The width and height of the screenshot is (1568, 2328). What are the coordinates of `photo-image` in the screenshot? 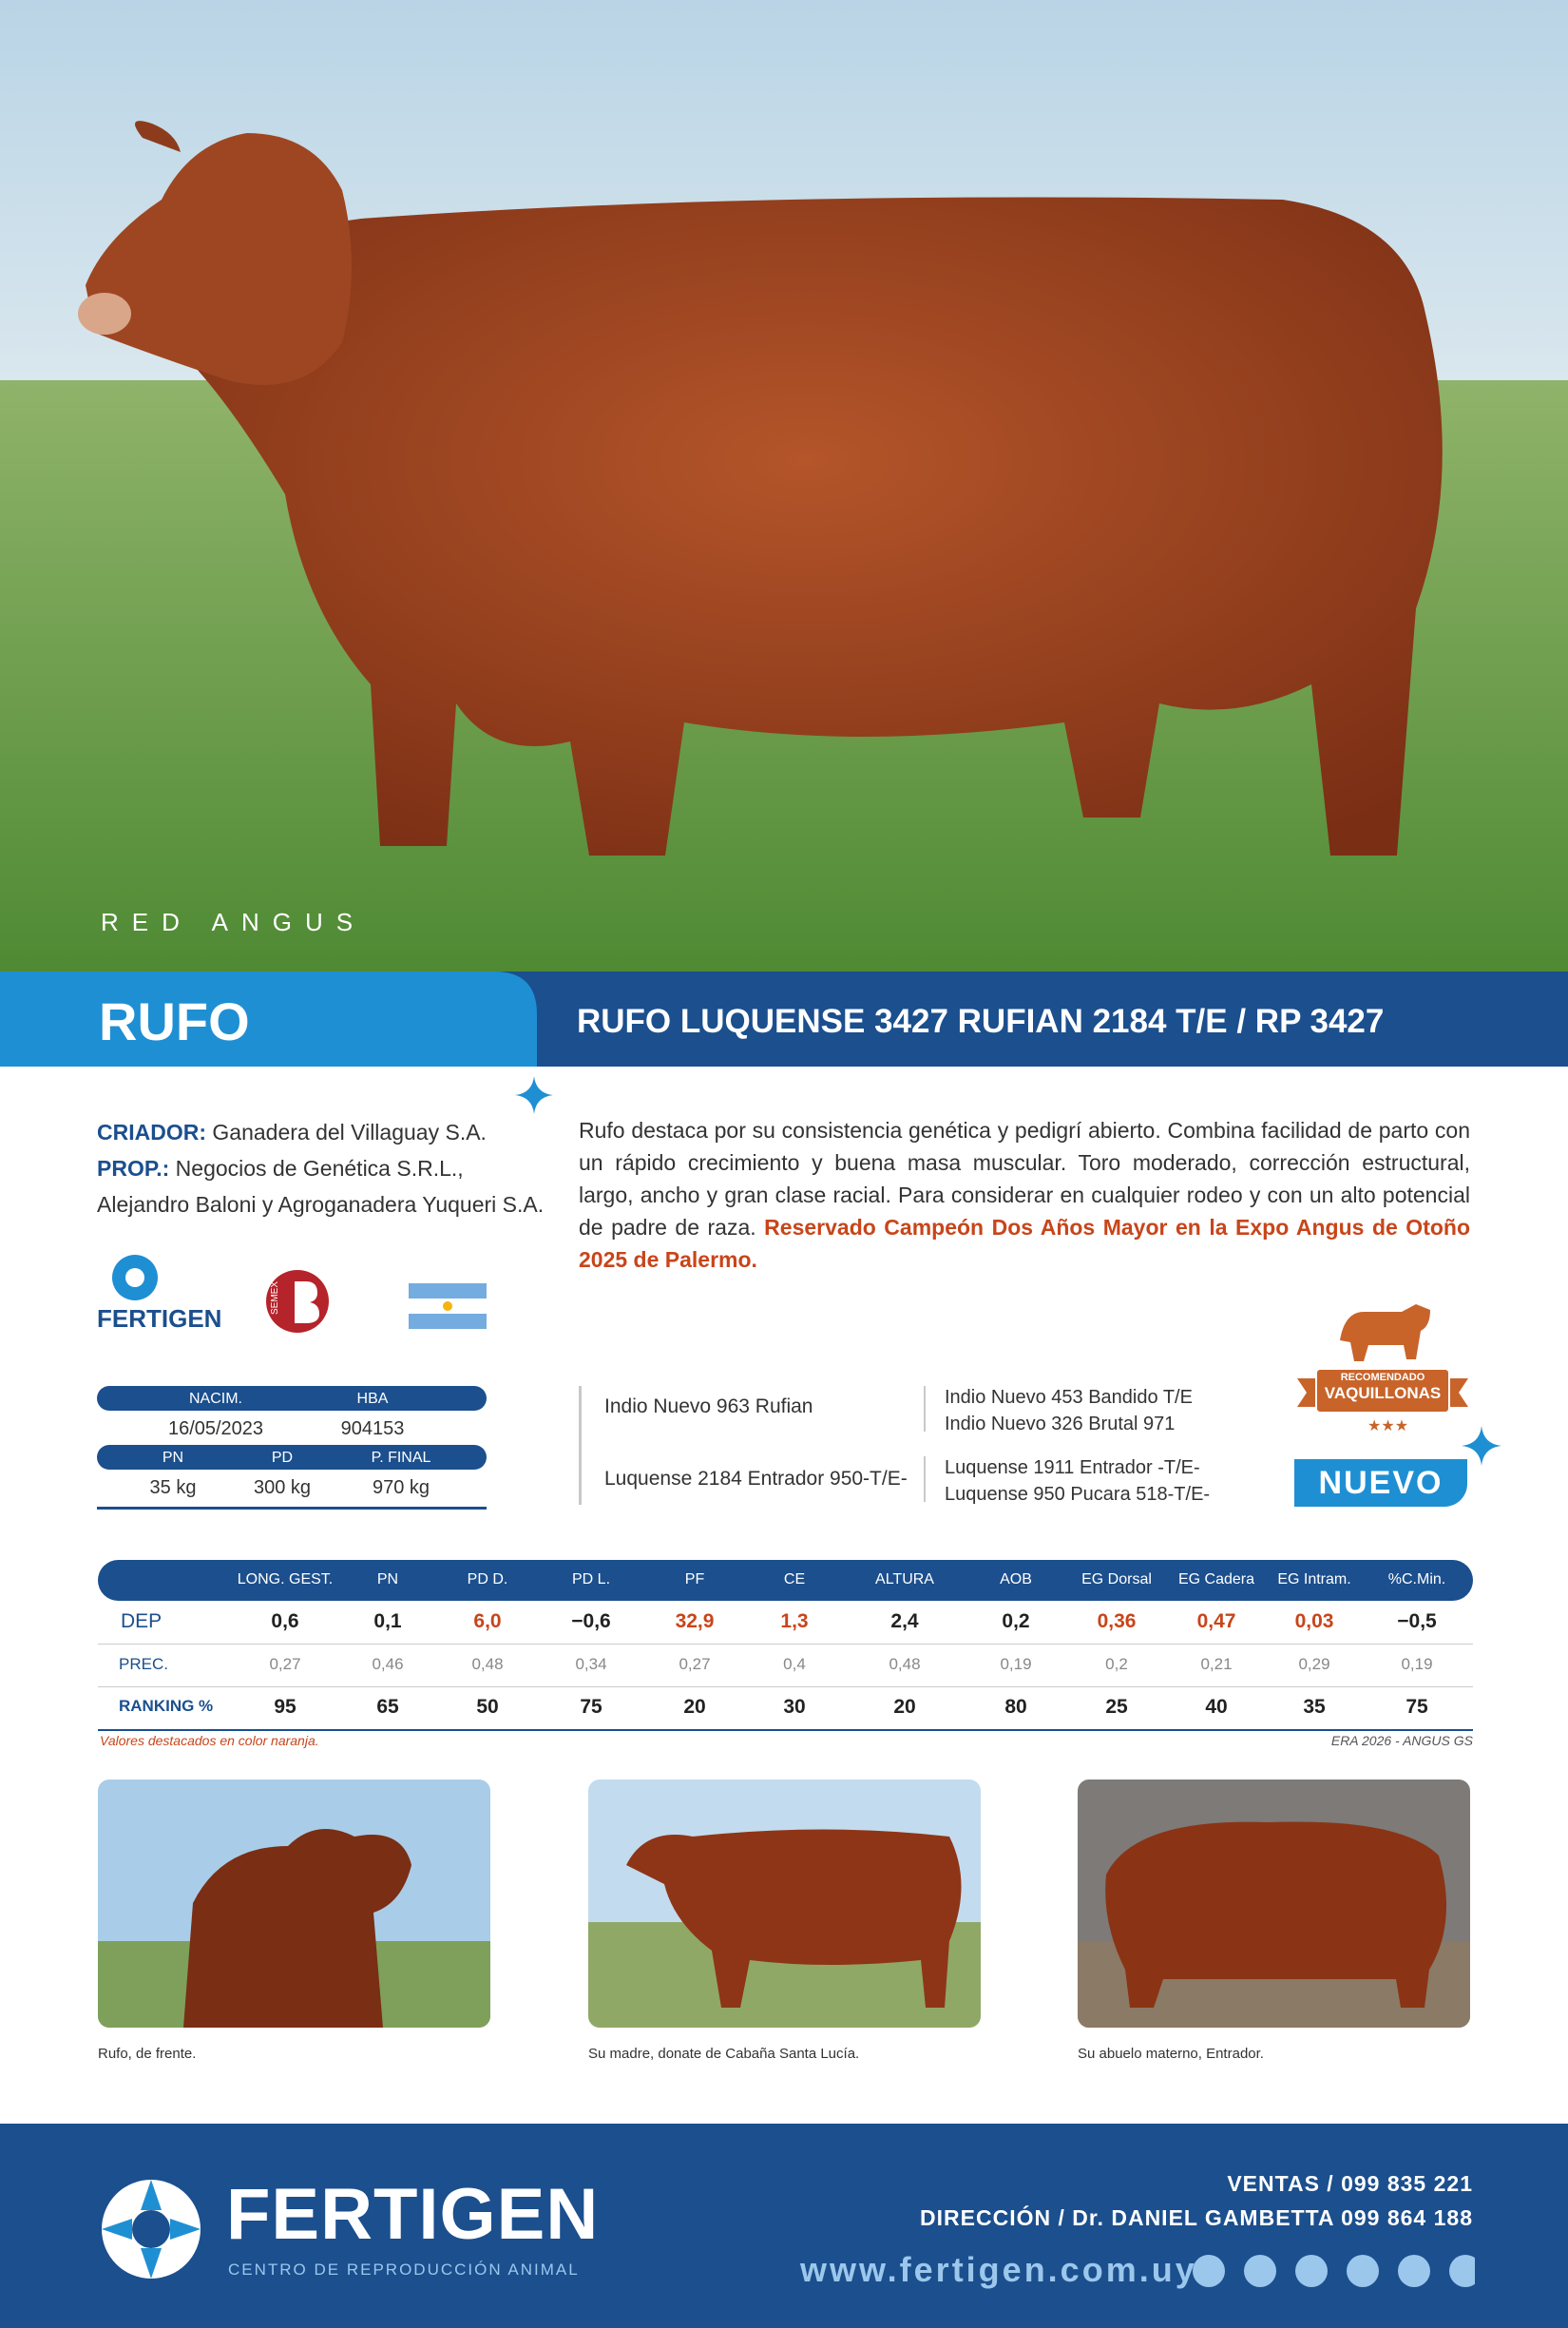 It's located at (294, 1904).